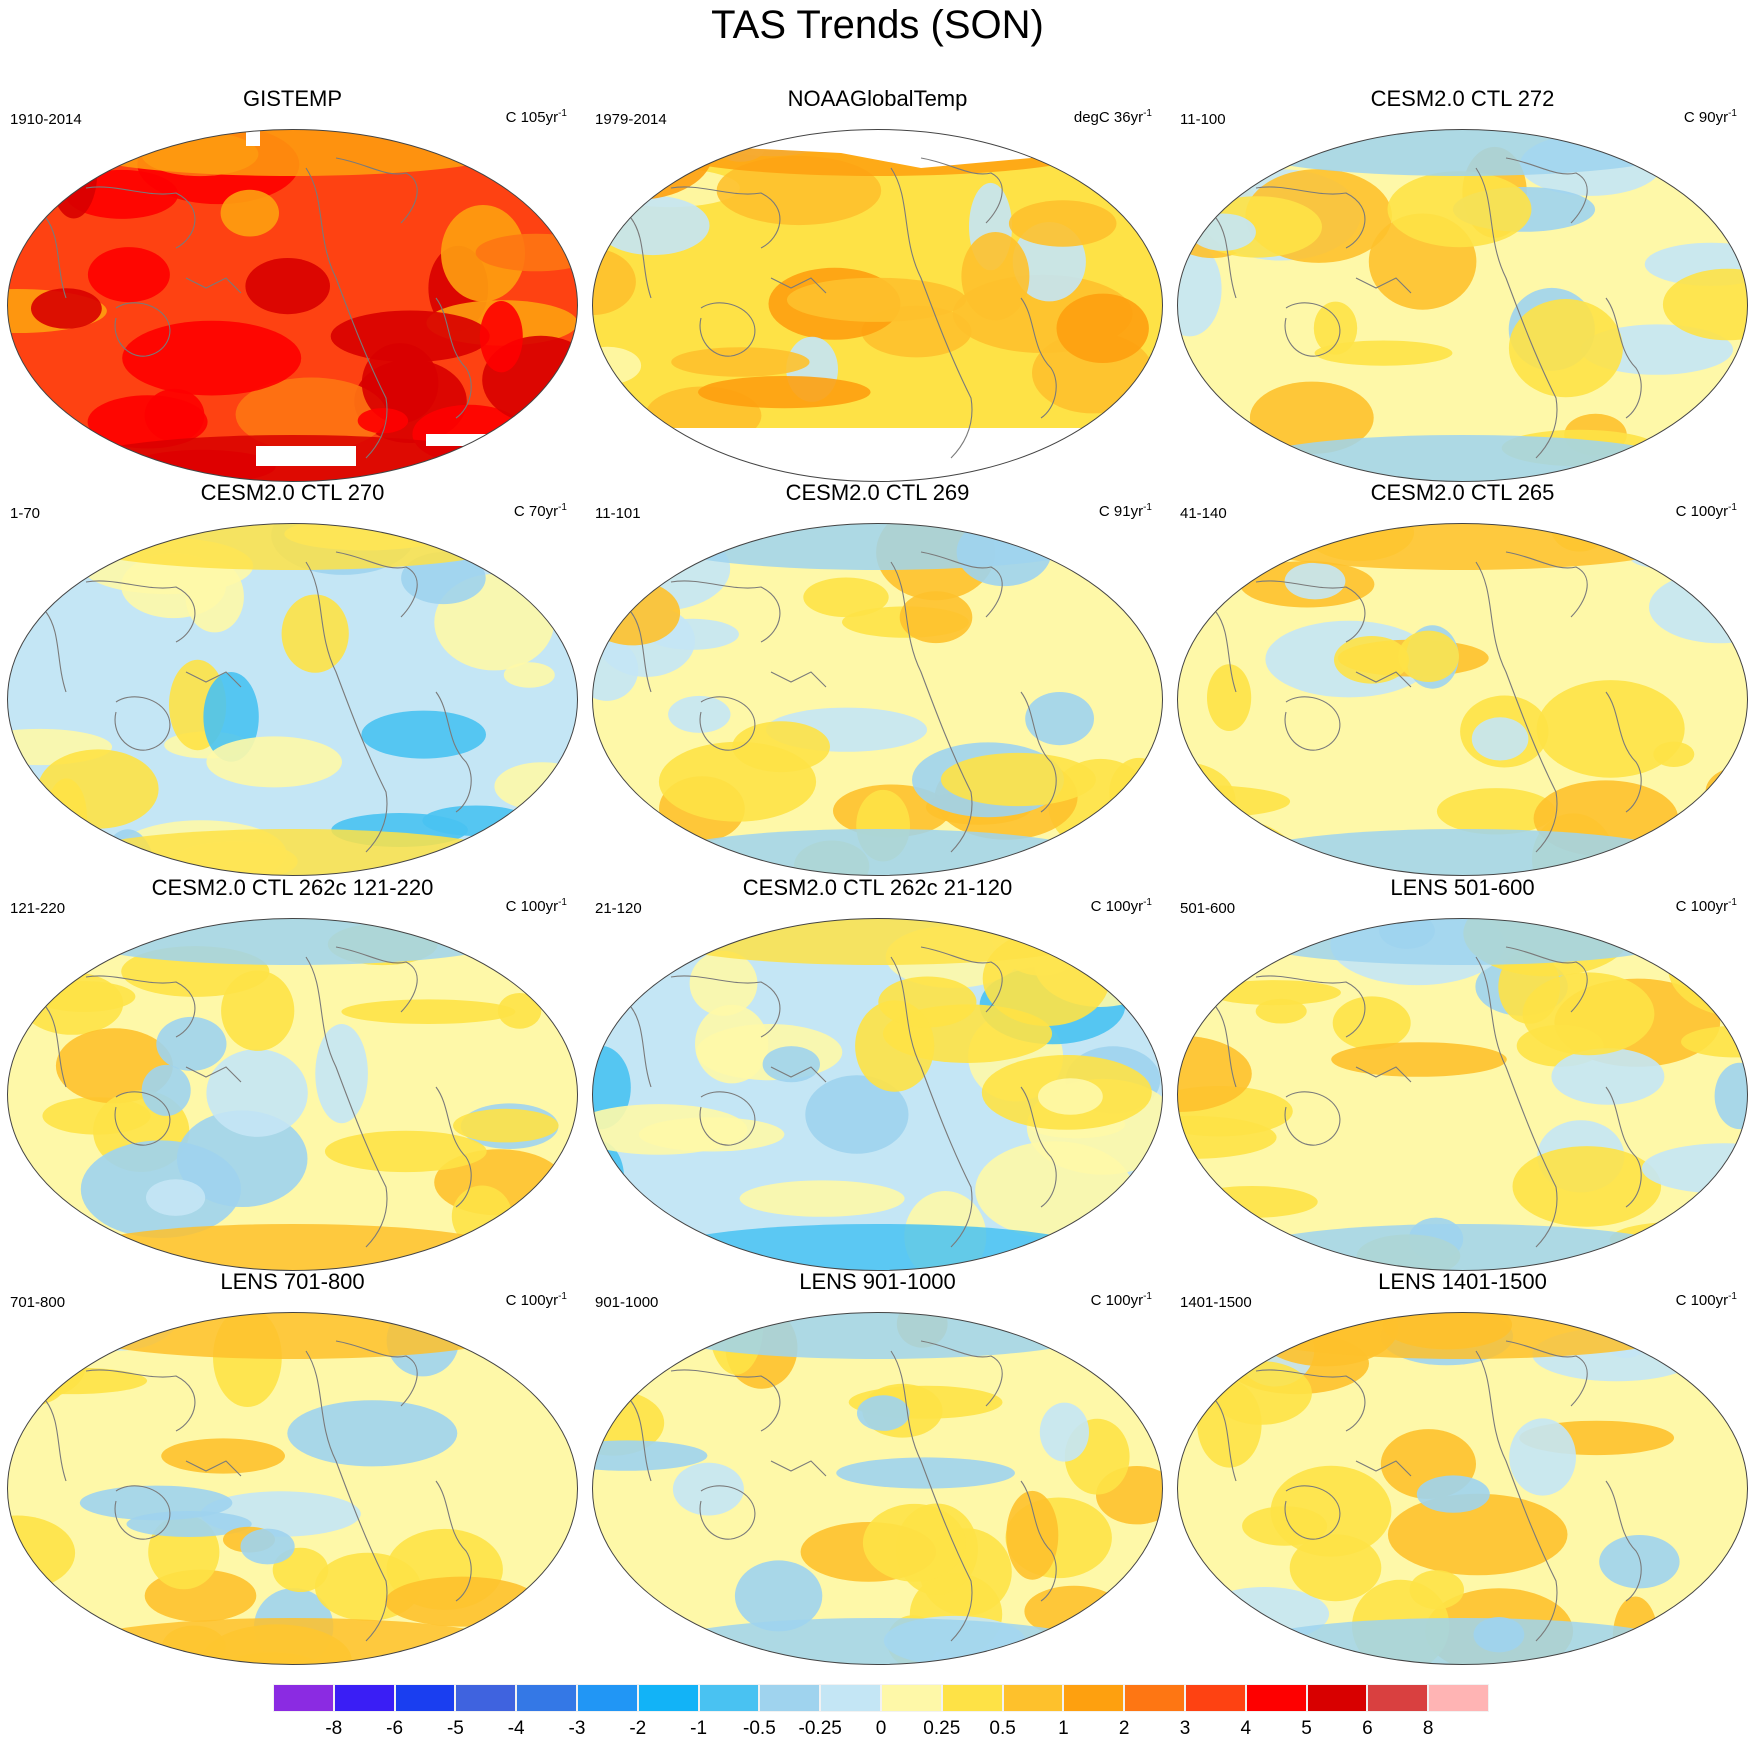 Image resolution: width=1755 pixels, height=1740 pixels. I want to click on colorbar-tick-label: 0, so click(881, 1728).